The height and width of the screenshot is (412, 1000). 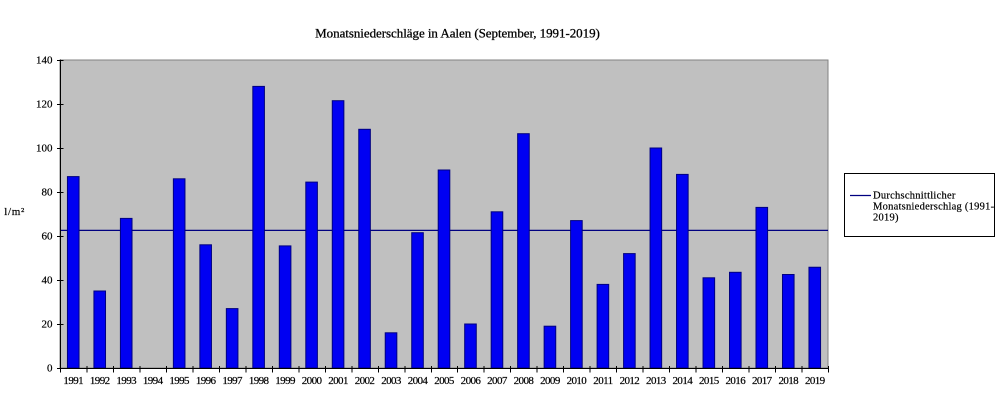 I want to click on svg-text: 2005, so click(x=444, y=381).